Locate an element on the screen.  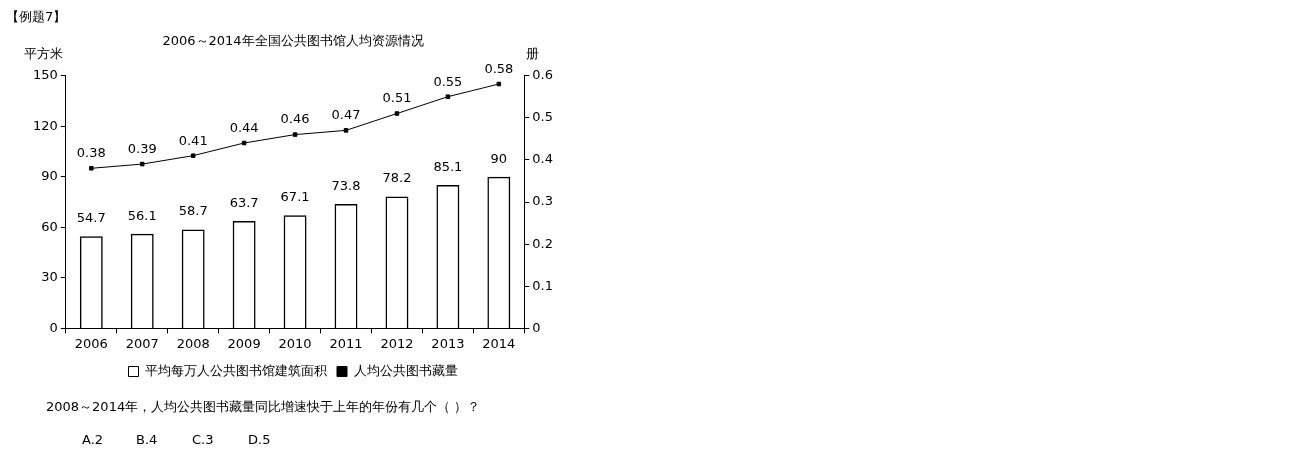
data-label: 58.7 is located at coordinates (193, 211).